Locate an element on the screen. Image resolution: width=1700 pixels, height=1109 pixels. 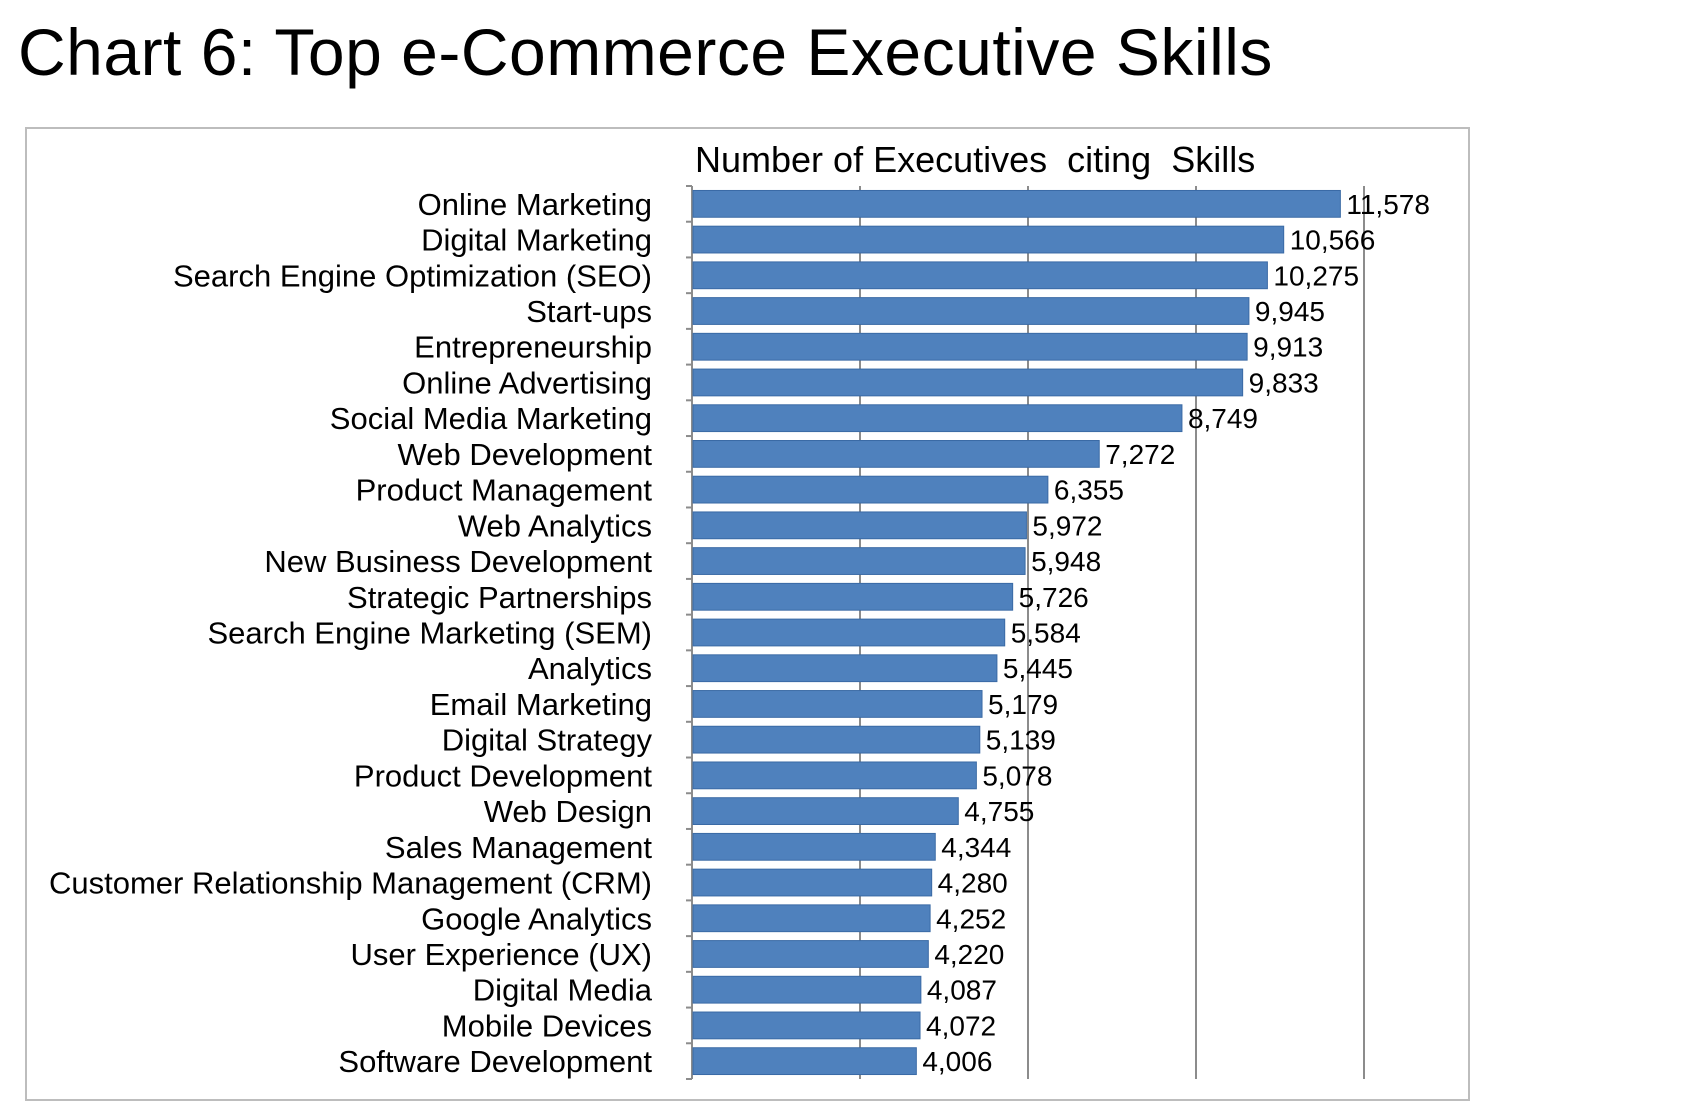
data-label: 4,344 is located at coordinates (976, 847).